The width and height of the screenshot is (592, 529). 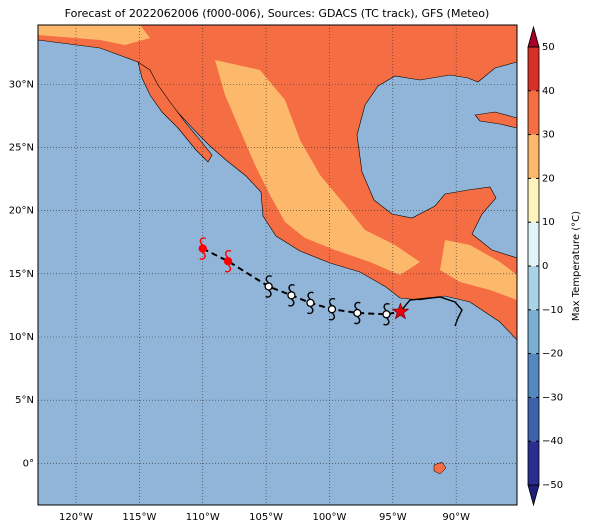 What do you see at coordinates (548, 47) in the screenshot?
I see `colorbar-tick-label: 50` at bounding box center [548, 47].